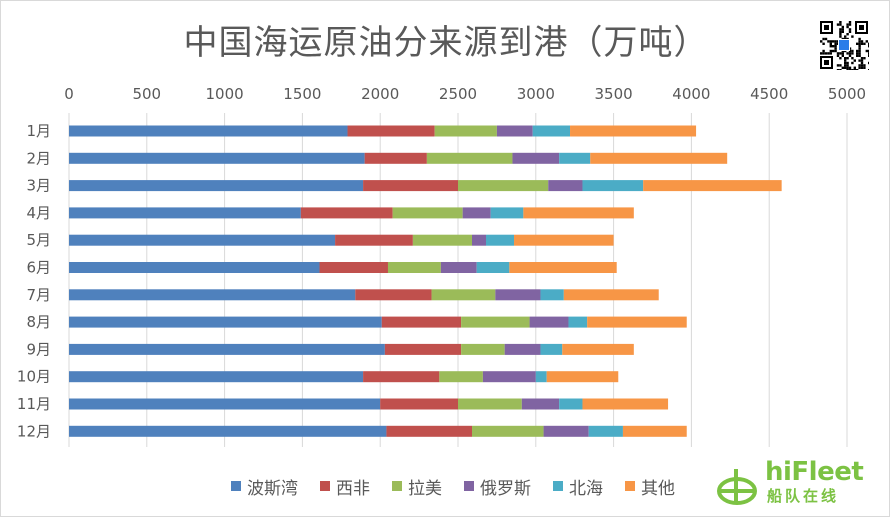  What do you see at coordinates (803, 496) in the screenshot?
I see `logo-subtitle: 船队在线` at bounding box center [803, 496].